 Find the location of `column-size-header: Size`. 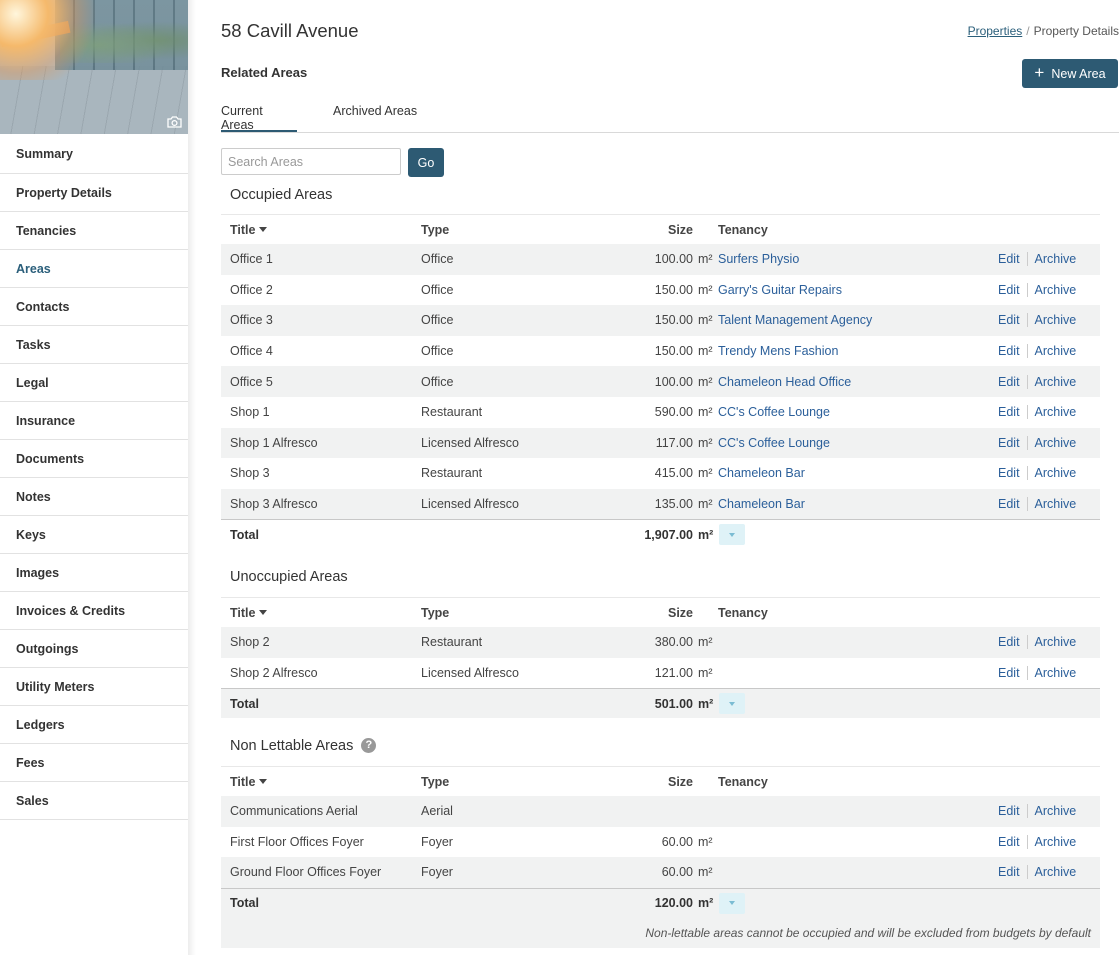

column-size-header: Size is located at coordinates (680, 229).